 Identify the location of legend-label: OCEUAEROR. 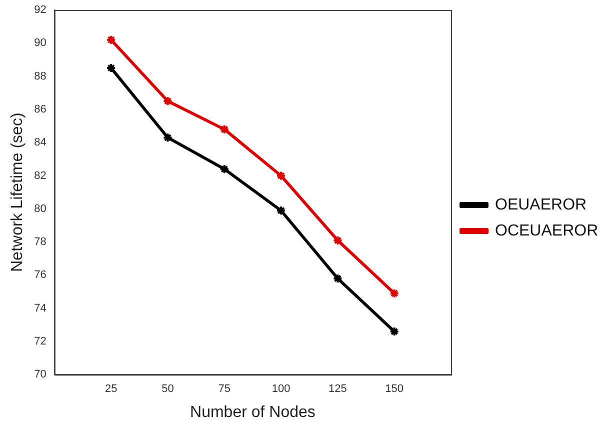
(546, 231).